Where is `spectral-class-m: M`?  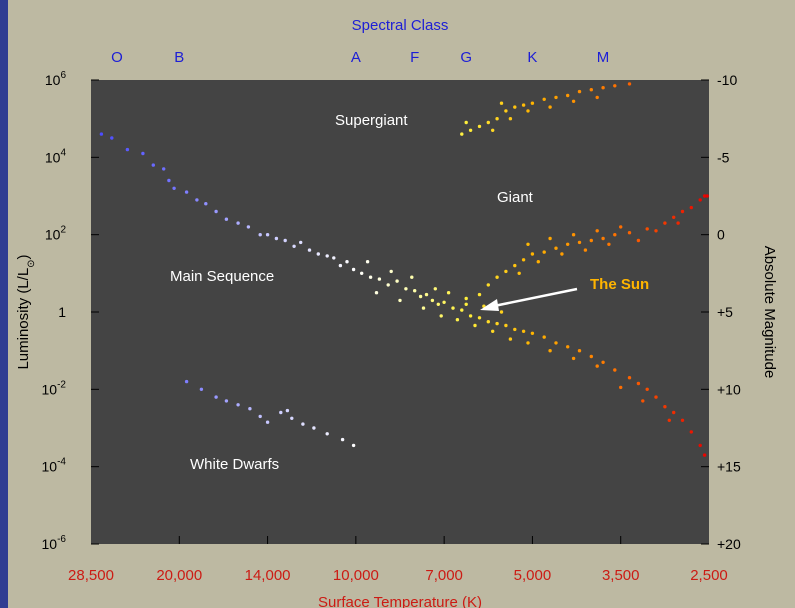 spectral-class-m: M is located at coordinates (603, 57).